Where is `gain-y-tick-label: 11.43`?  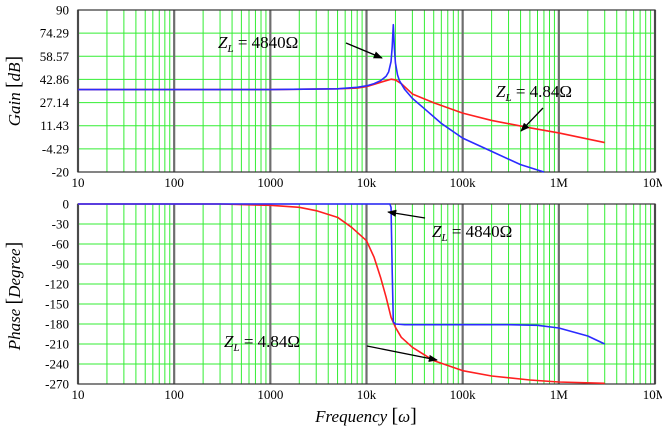 gain-y-tick-label: 11.43 is located at coordinates (54, 125).